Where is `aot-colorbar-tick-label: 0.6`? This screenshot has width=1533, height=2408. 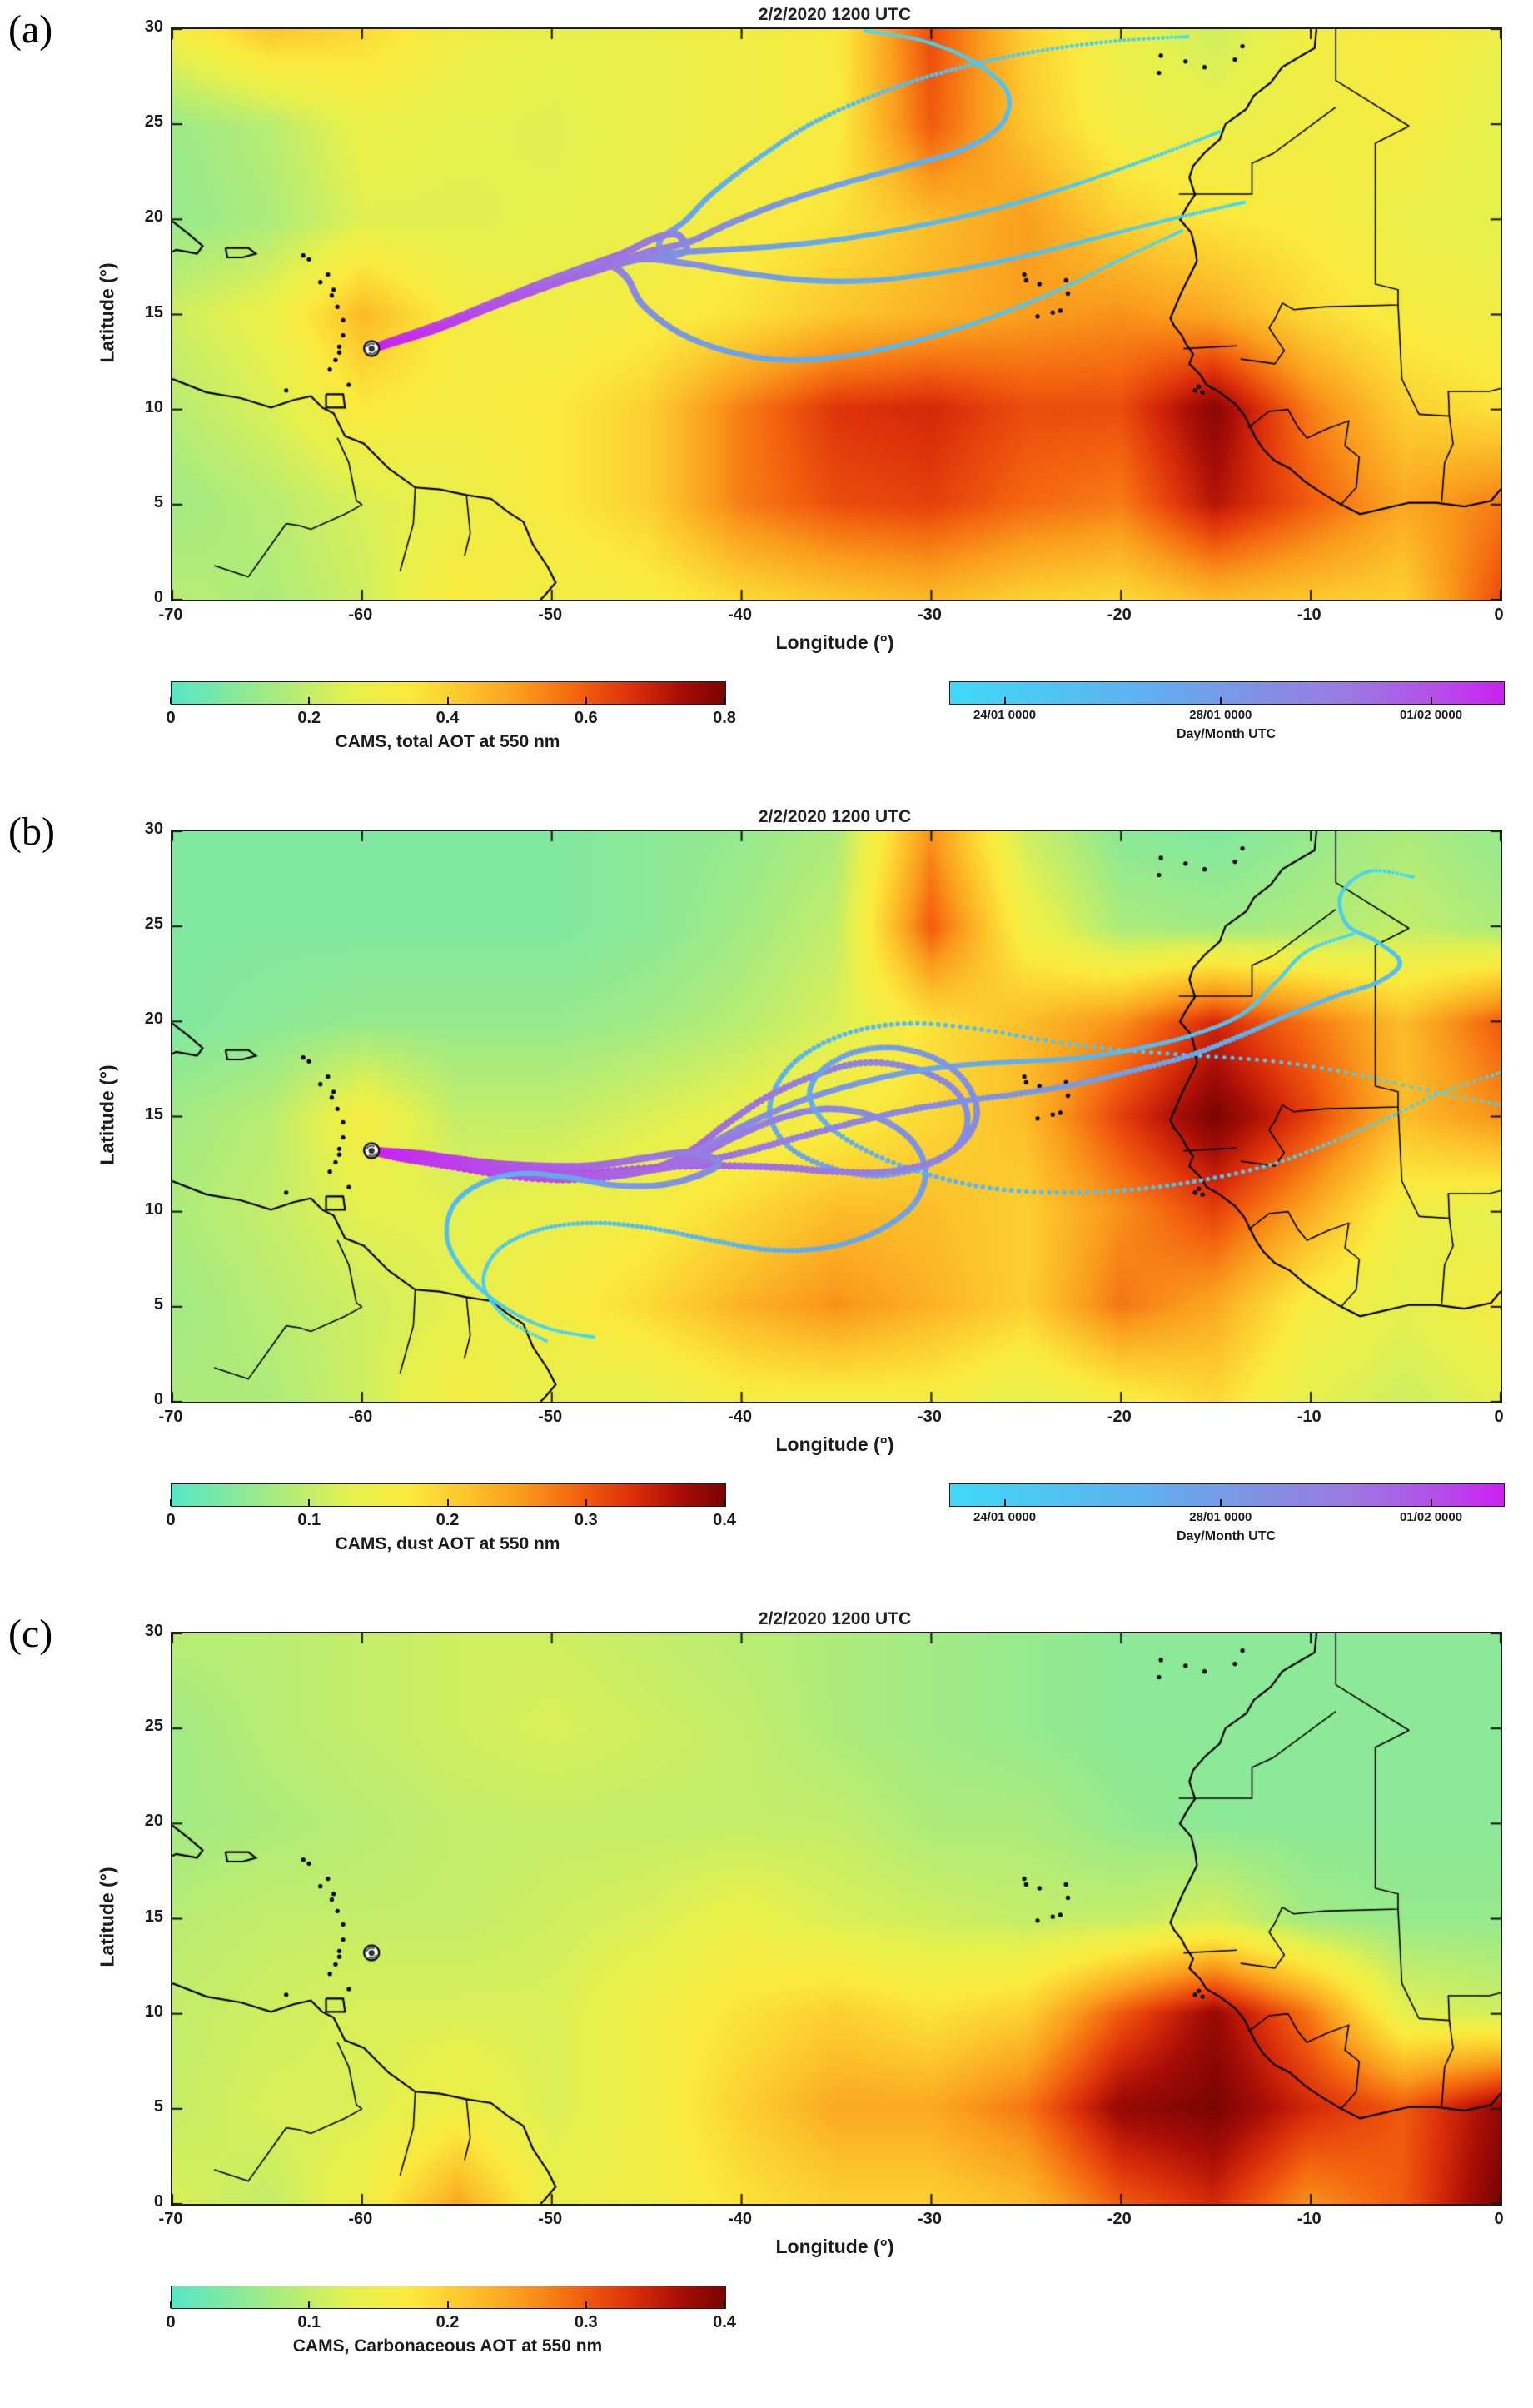 aot-colorbar-tick-label: 0.6 is located at coordinates (586, 718).